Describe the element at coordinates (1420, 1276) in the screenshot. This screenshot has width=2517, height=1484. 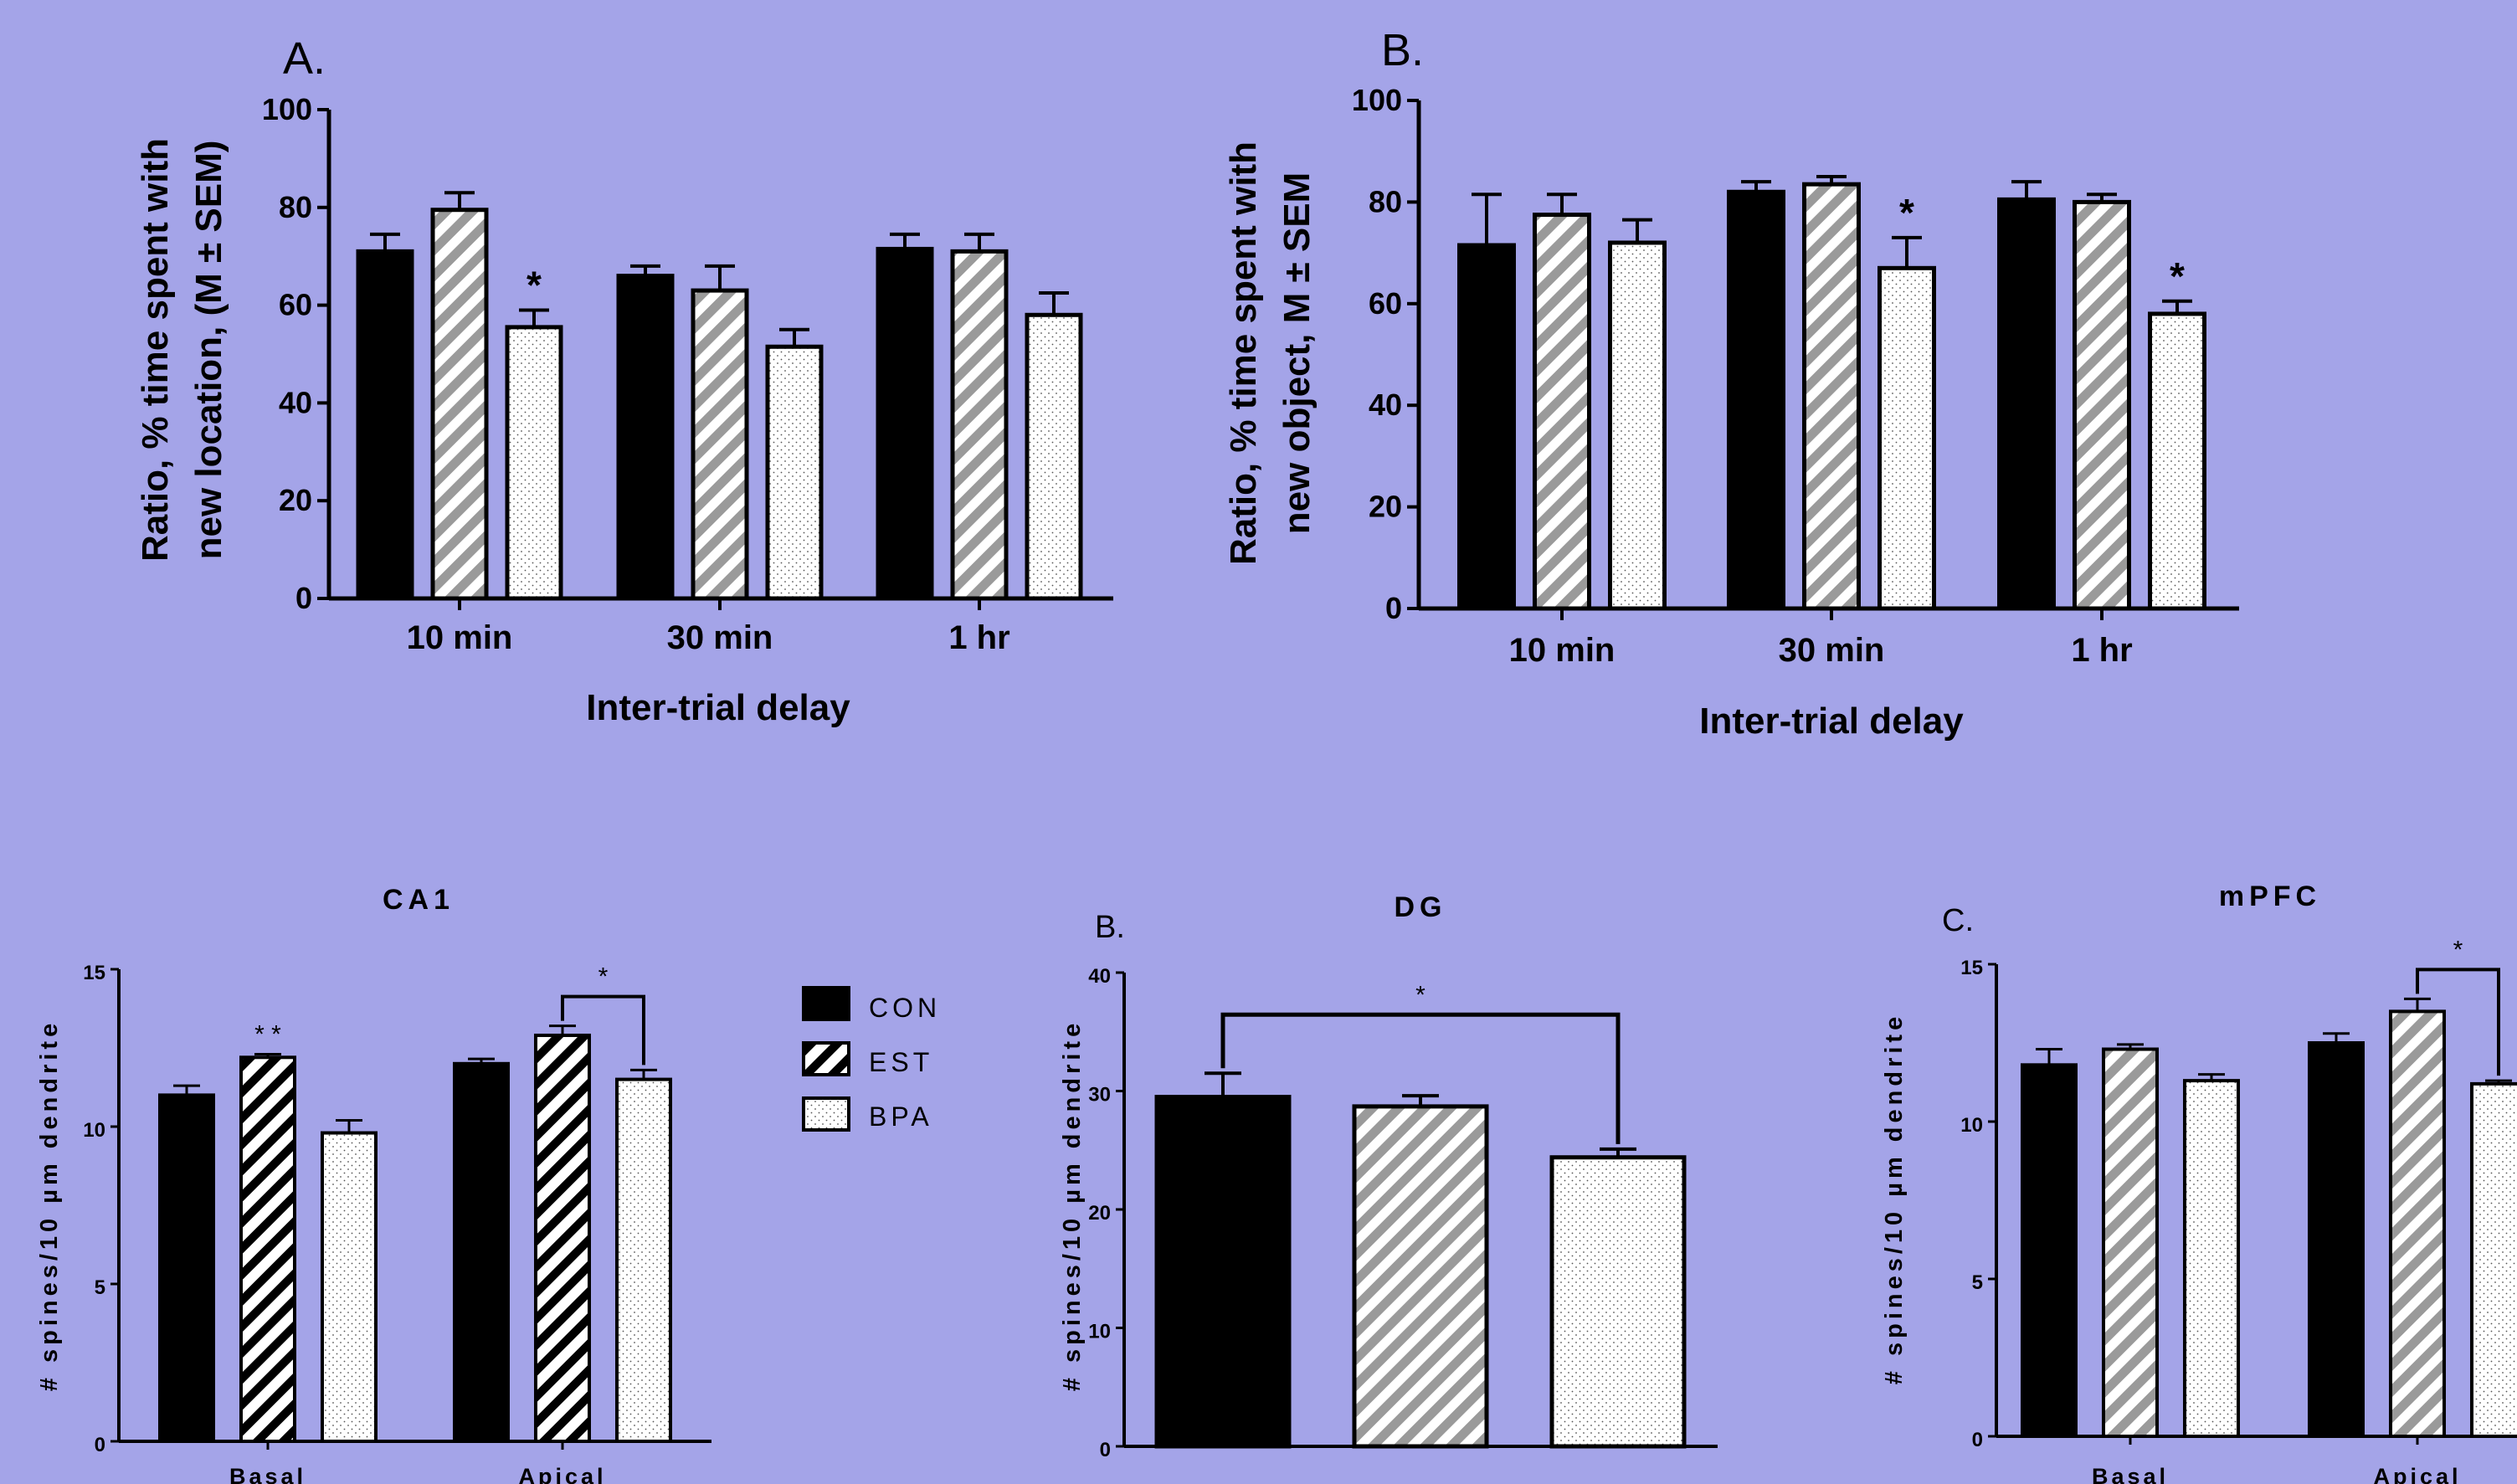
I see `chart4-bar-est` at that location.